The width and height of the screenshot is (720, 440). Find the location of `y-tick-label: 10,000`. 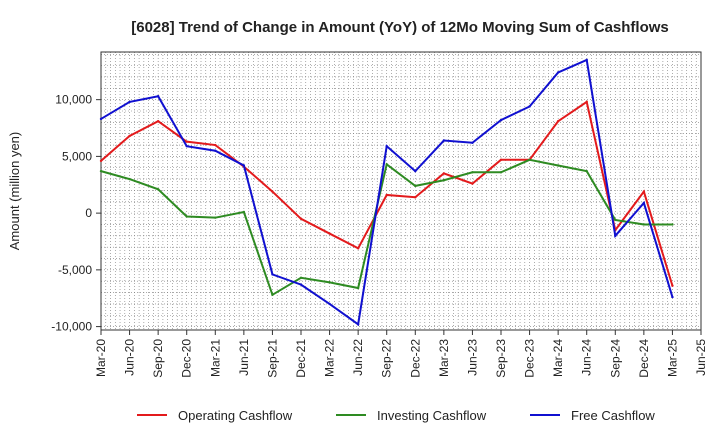

y-tick-label: 10,000 is located at coordinates (73, 100).